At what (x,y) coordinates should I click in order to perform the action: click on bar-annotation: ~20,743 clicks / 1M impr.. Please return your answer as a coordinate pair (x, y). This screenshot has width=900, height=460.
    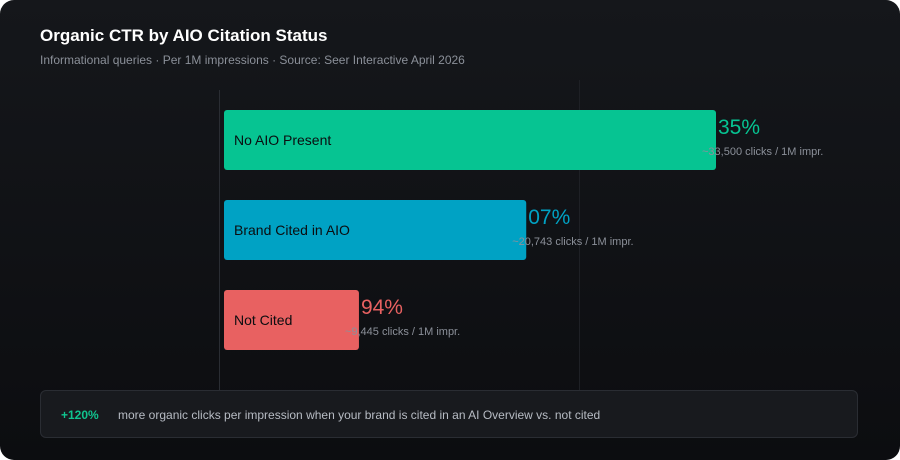
    Looking at the image, I should click on (572, 242).